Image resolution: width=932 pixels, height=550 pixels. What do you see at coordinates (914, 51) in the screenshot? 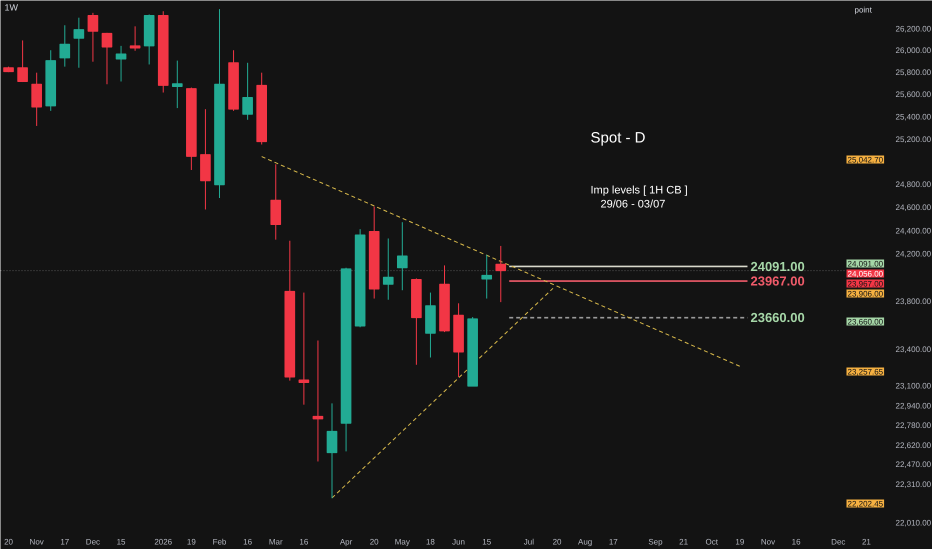
I see `y-tick-label: 26,000.00` at bounding box center [914, 51].